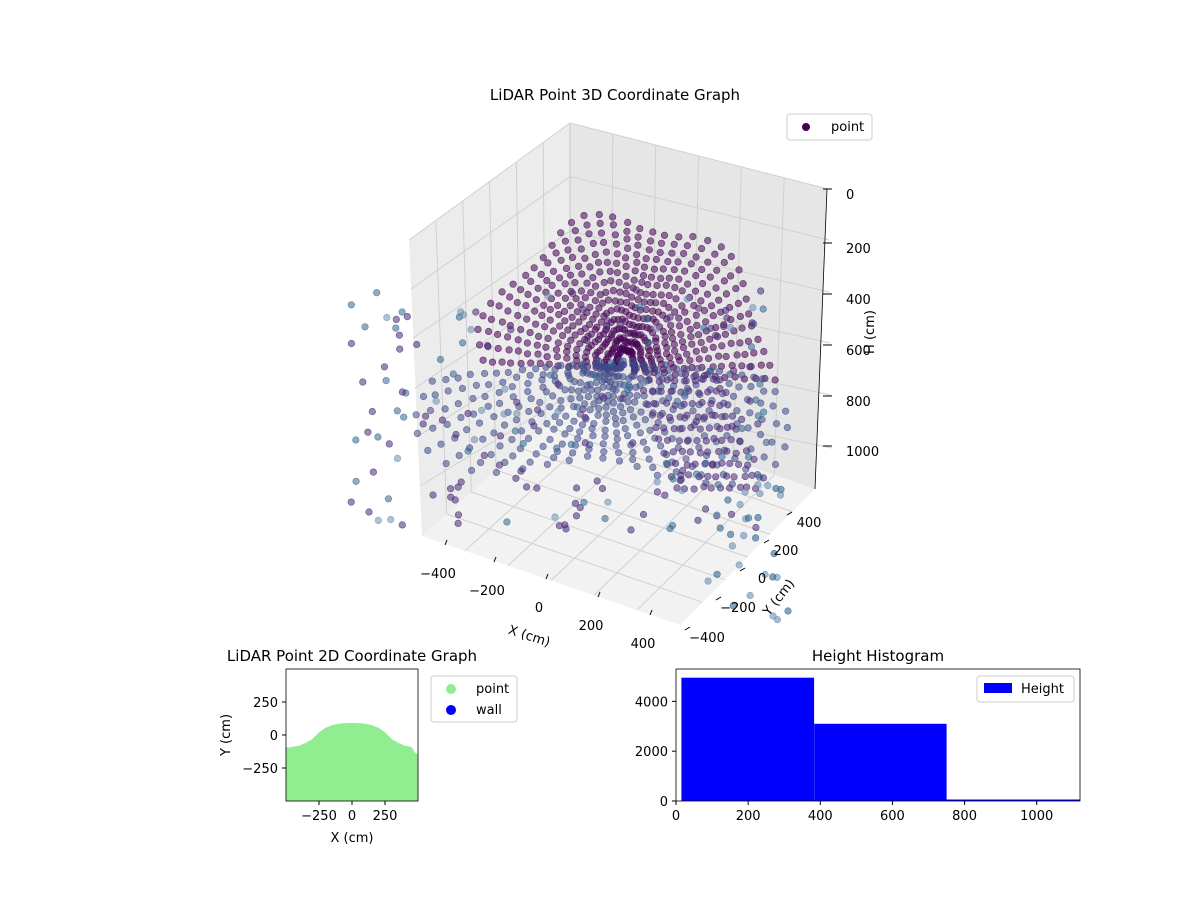 This screenshot has width=1200, height=900. I want to click on axis-ticks-histogram: 0 200 400 600 800 1000 0 2000 4000, so click(844, 759).